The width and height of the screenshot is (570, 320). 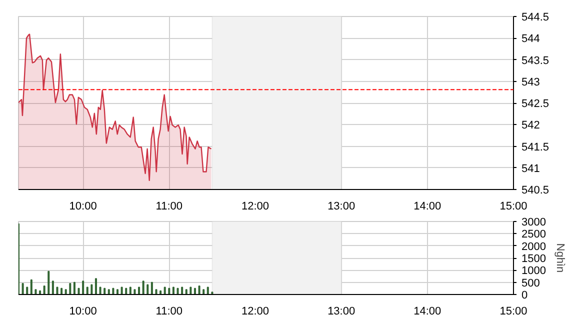 I want to click on y-tick-label: 544, so click(x=531, y=39).